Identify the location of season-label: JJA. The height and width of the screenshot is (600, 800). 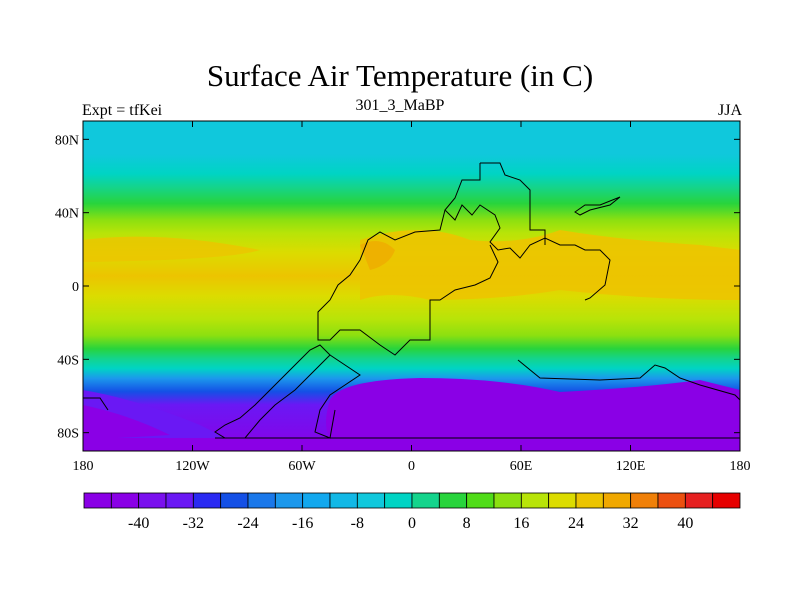
(729, 110).